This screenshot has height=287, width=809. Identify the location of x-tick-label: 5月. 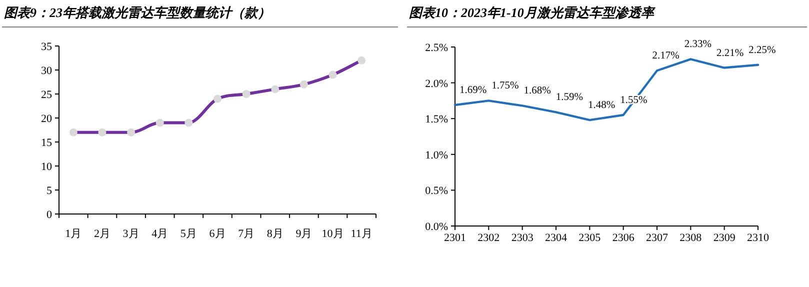
(188, 234).